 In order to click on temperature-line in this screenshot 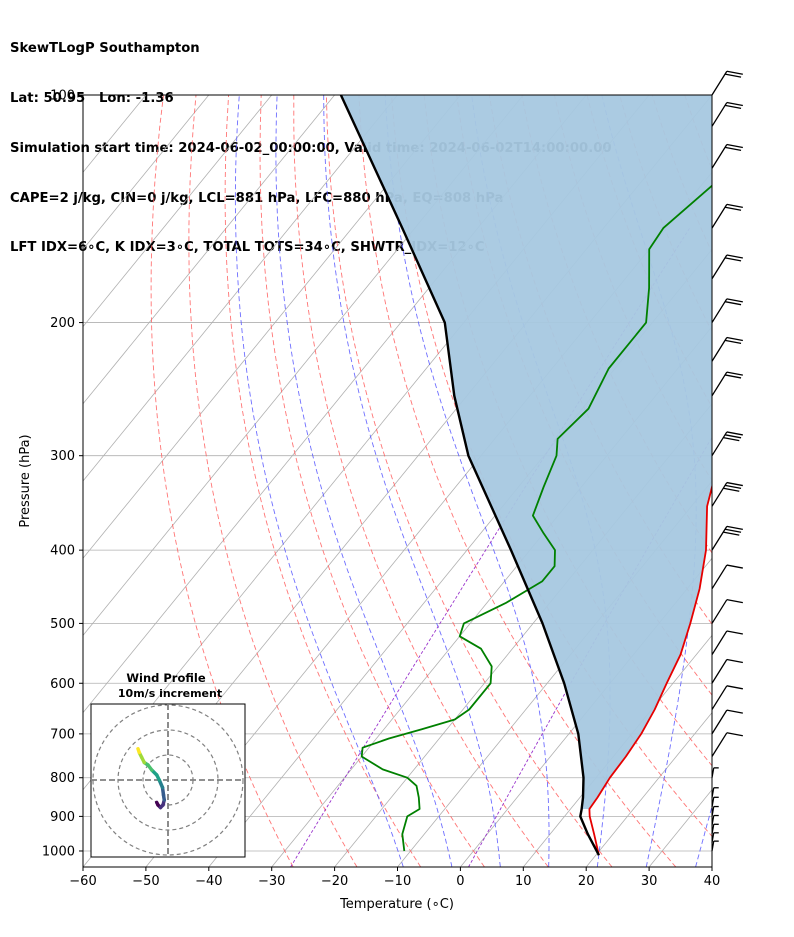, I will do `click(650, 669)`.